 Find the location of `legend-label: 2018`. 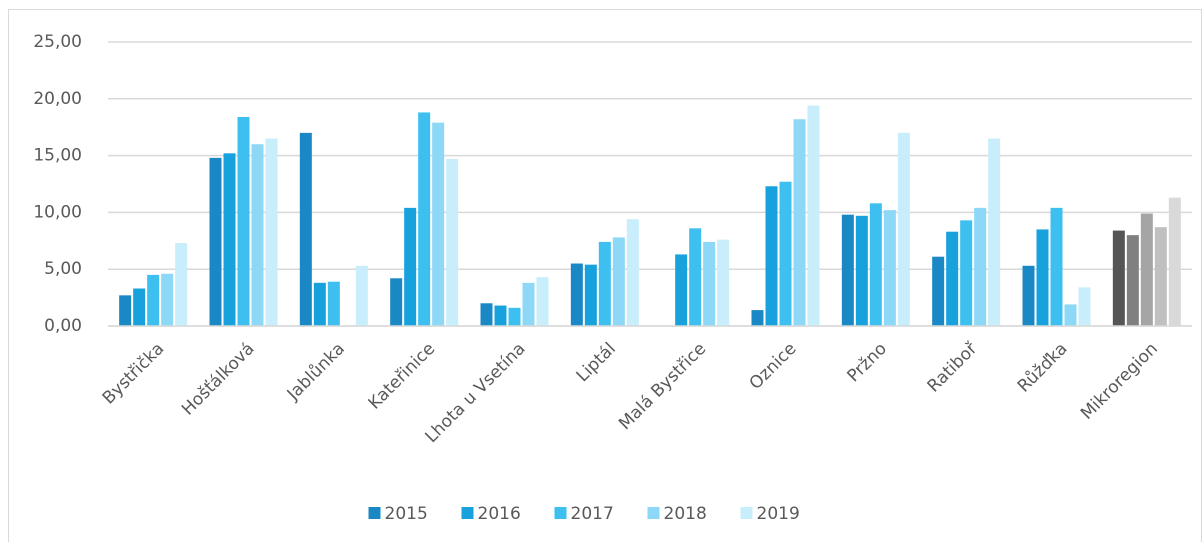

legend-label: 2018 is located at coordinates (685, 514).